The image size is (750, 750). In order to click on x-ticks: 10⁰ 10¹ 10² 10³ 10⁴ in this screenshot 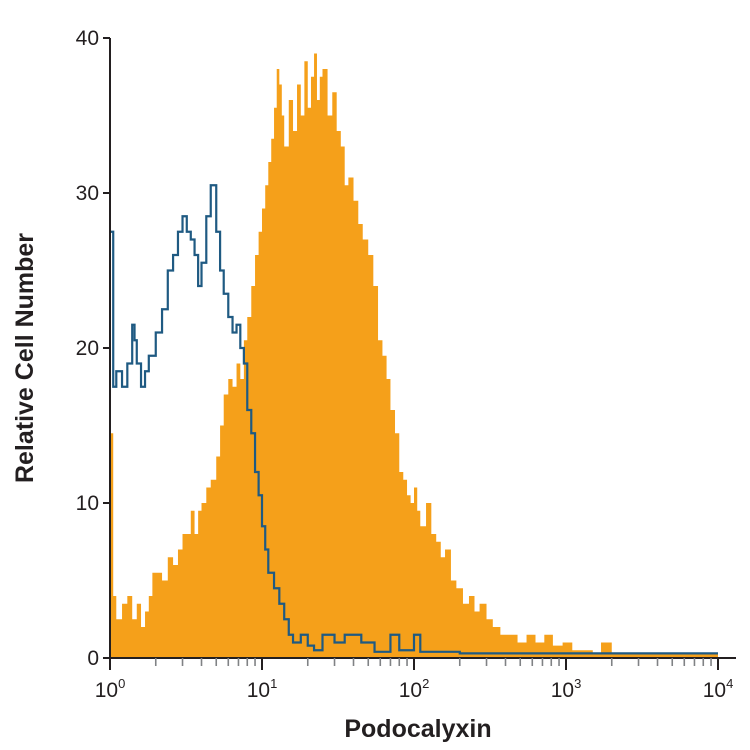, I will do `click(414, 680)`.